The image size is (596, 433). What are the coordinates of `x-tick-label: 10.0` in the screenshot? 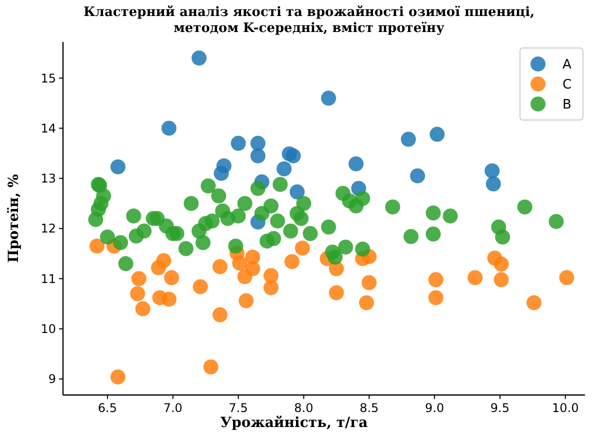 It's located at (565, 408).